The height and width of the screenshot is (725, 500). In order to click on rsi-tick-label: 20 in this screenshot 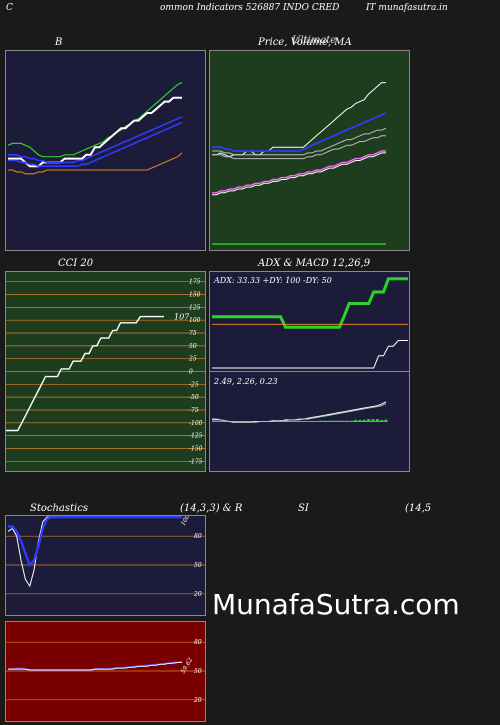, I will do `click(197, 700)`.